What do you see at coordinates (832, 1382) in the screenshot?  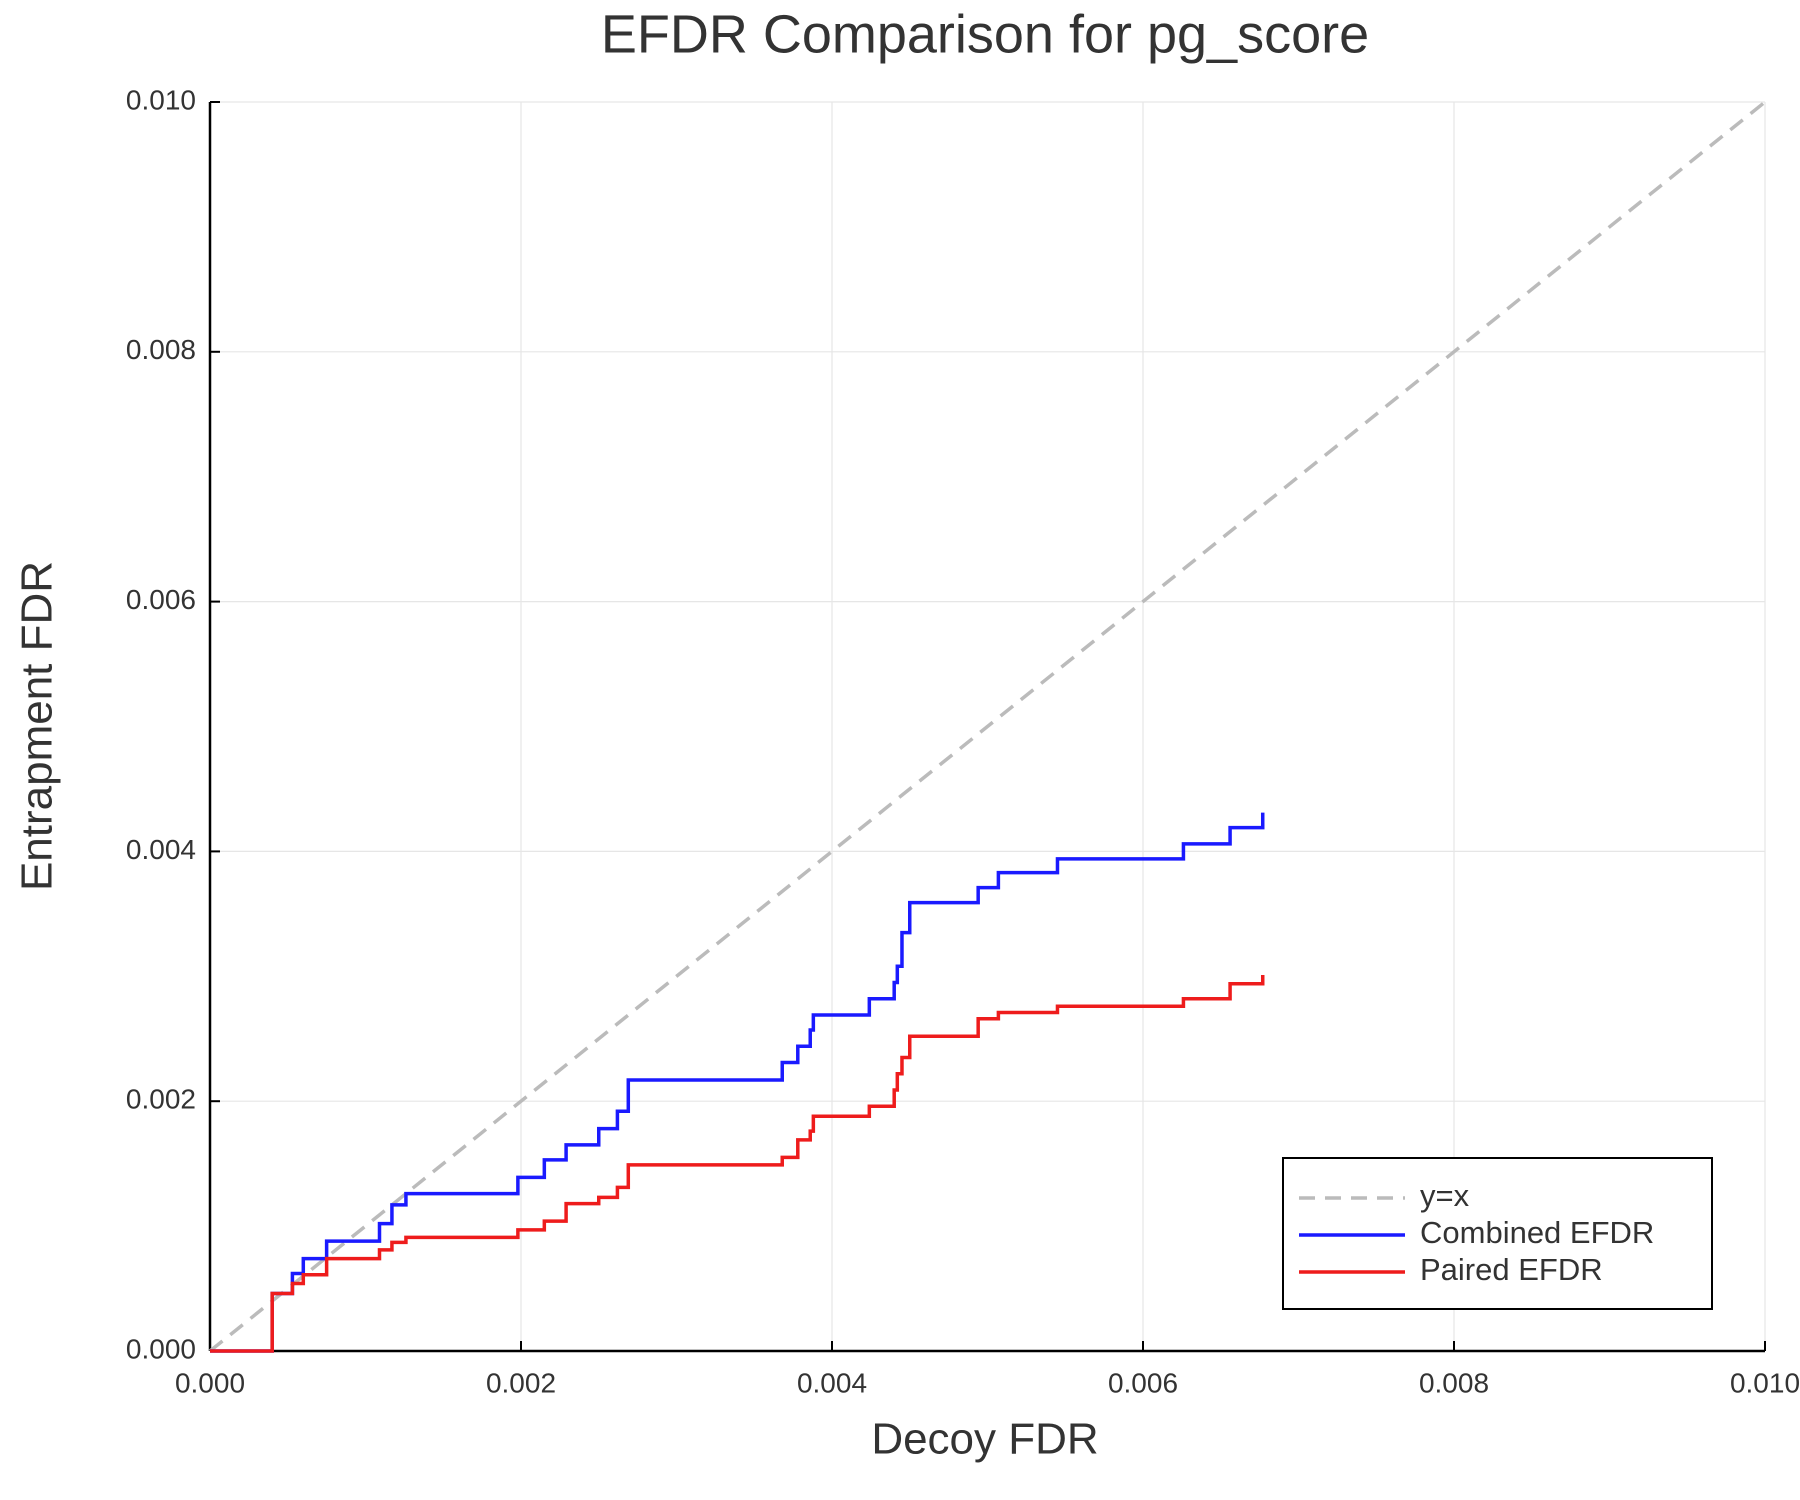 I see `x-tick-label: 0.004` at bounding box center [832, 1382].